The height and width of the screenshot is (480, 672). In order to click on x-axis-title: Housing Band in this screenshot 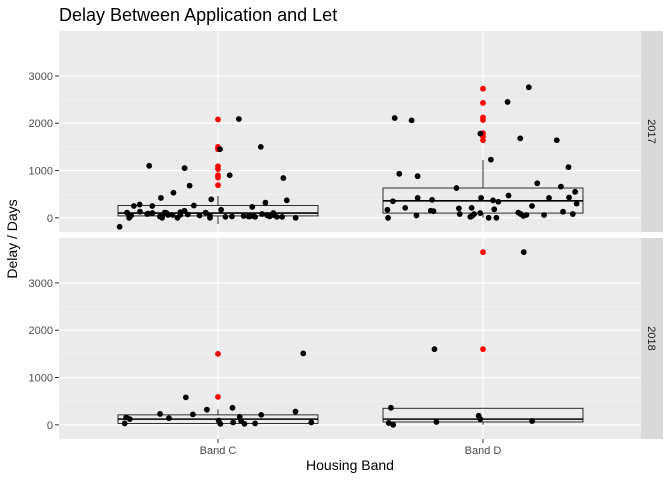, I will do `click(350, 465)`.